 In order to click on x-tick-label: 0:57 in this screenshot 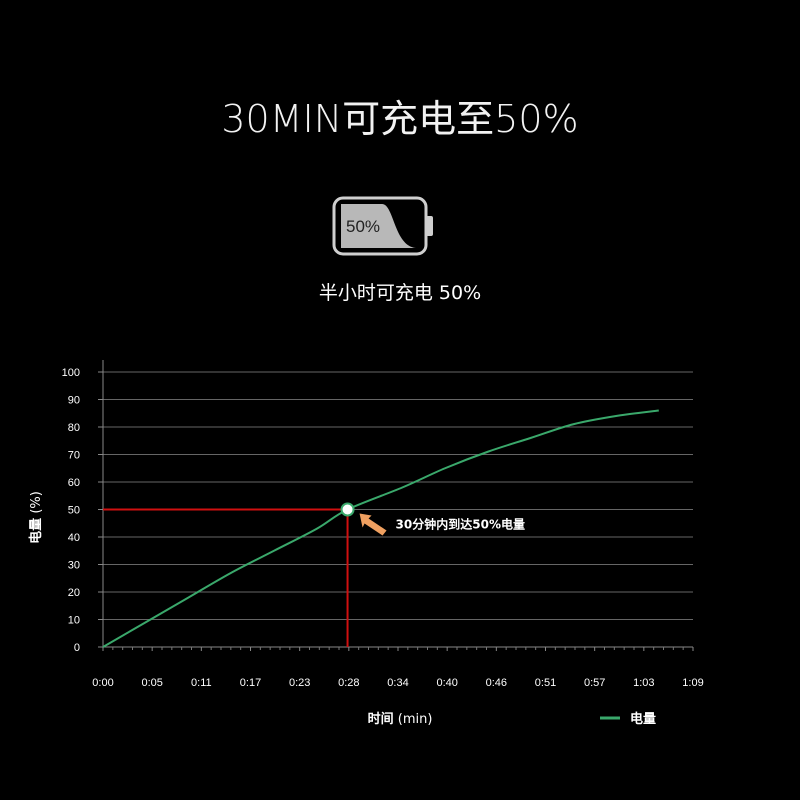, I will do `click(594, 683)`.